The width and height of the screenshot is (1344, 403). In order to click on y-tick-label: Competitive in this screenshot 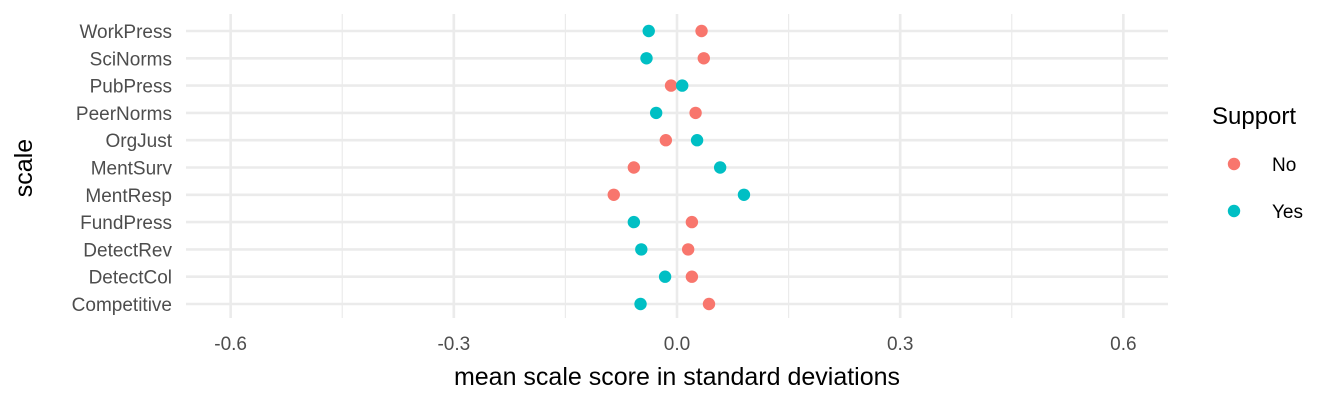, I will do `click(122, 305)`.